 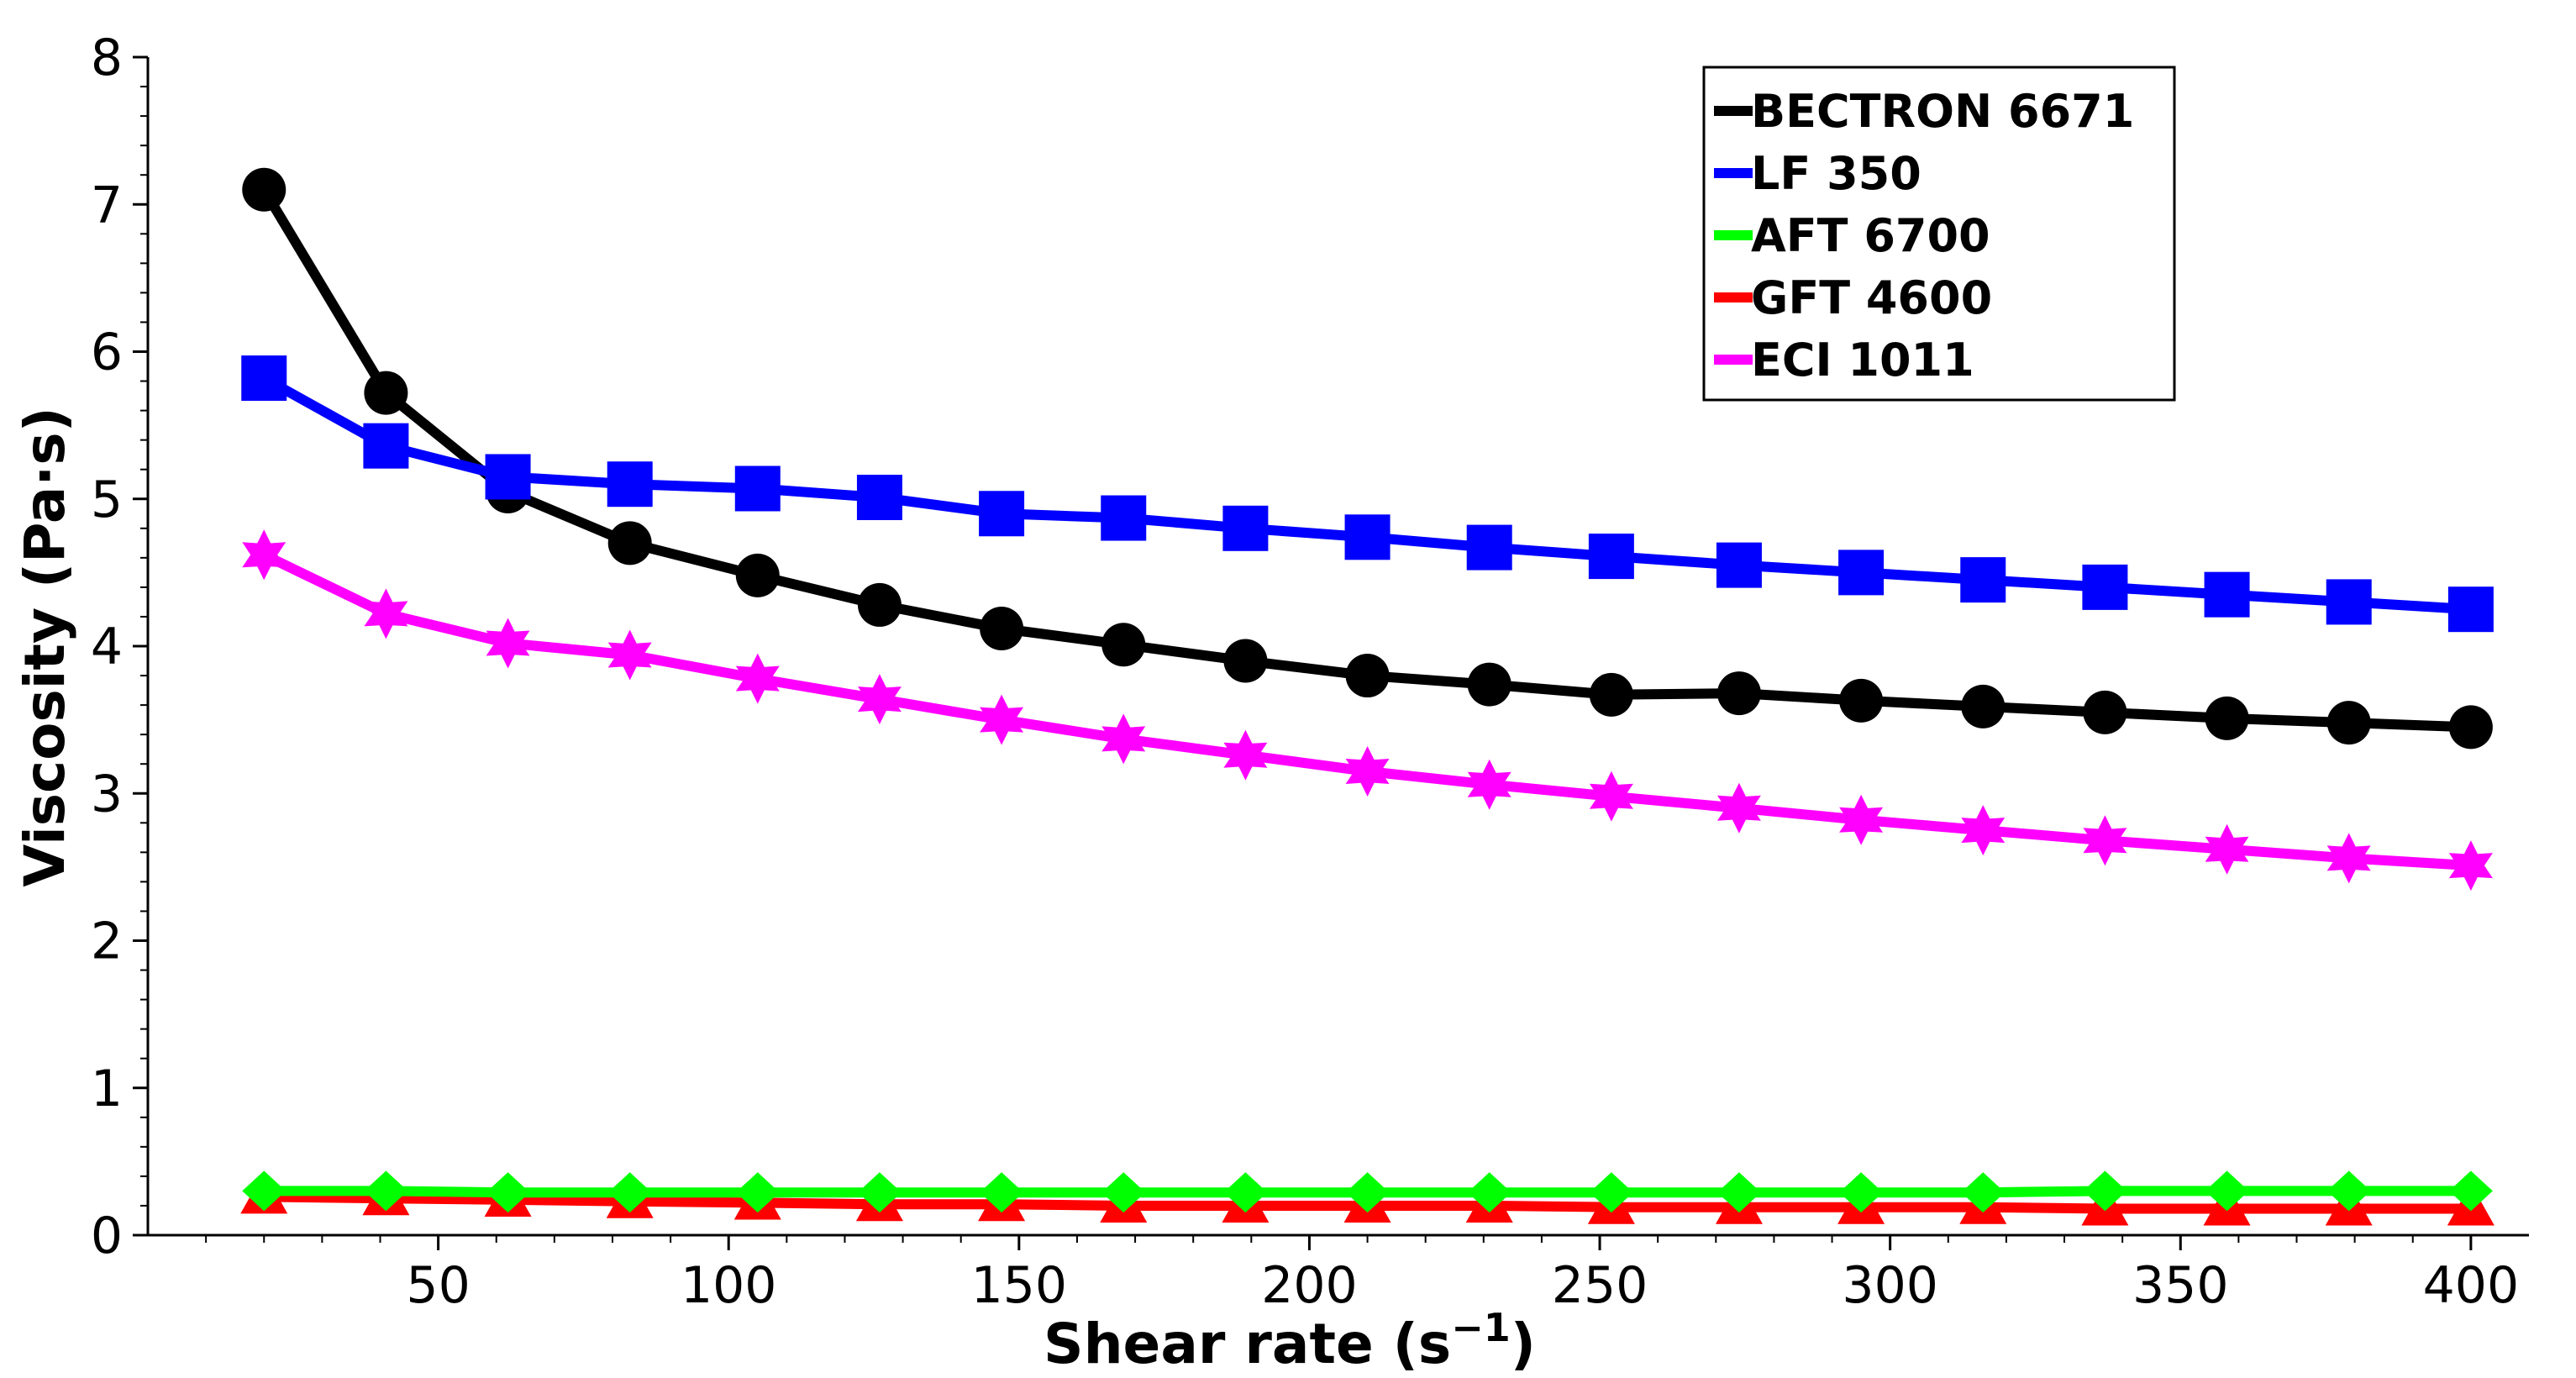 I want to click on y-tick-label: 7, so click(x=107, y=205).